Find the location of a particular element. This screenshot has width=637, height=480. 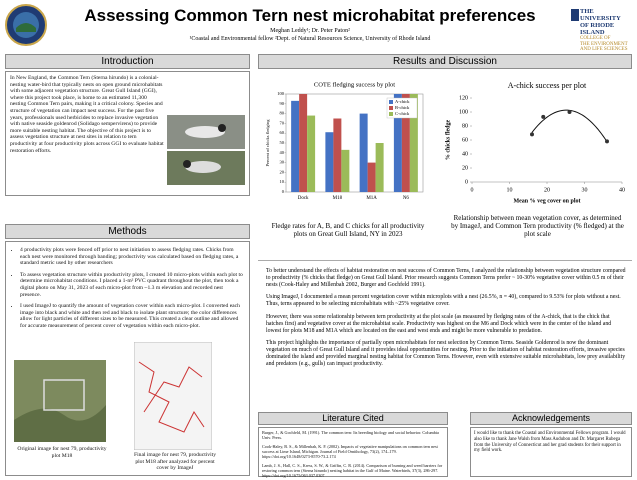

y-tick-label: 70 is located at coordinates (282, 122).